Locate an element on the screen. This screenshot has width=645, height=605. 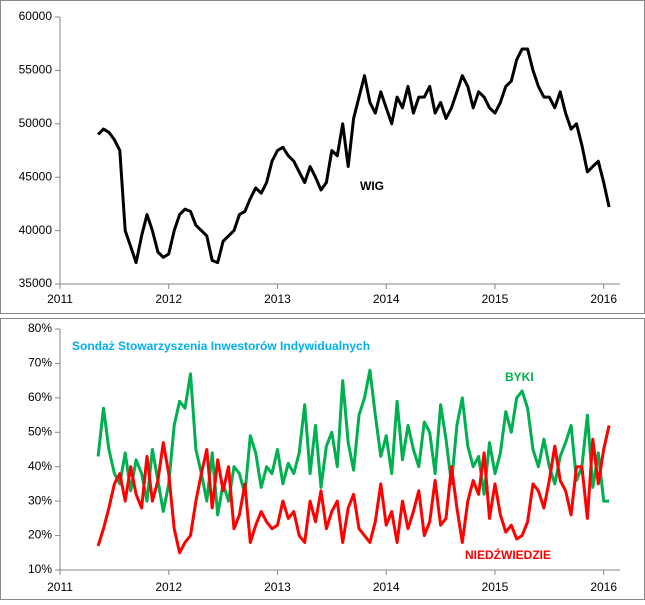
y-tick-label: 50% is located at coordinates (40, 431).